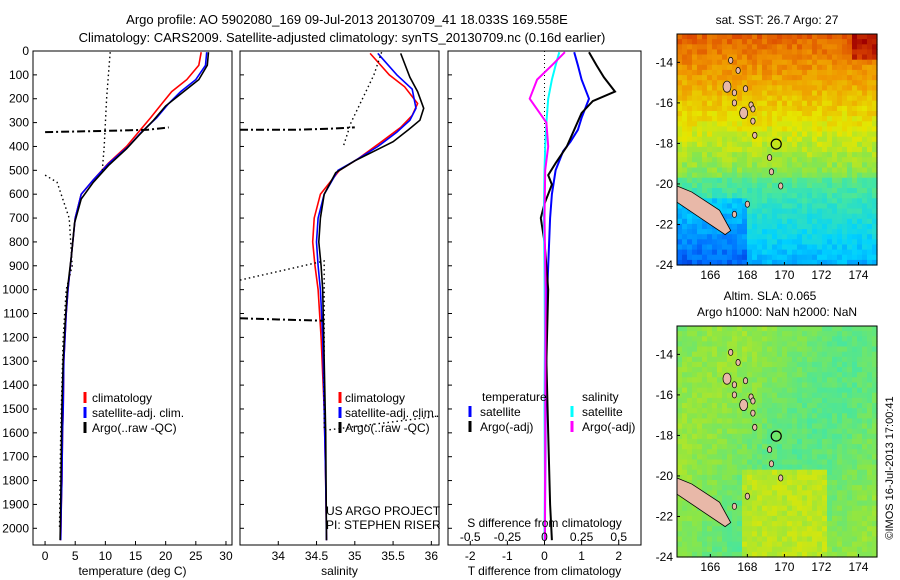 This screenshot has height=580, width=900. Describe the element at coordinates (25, 51) in the screenshot. I see `y-tick-label: 0` at that location.